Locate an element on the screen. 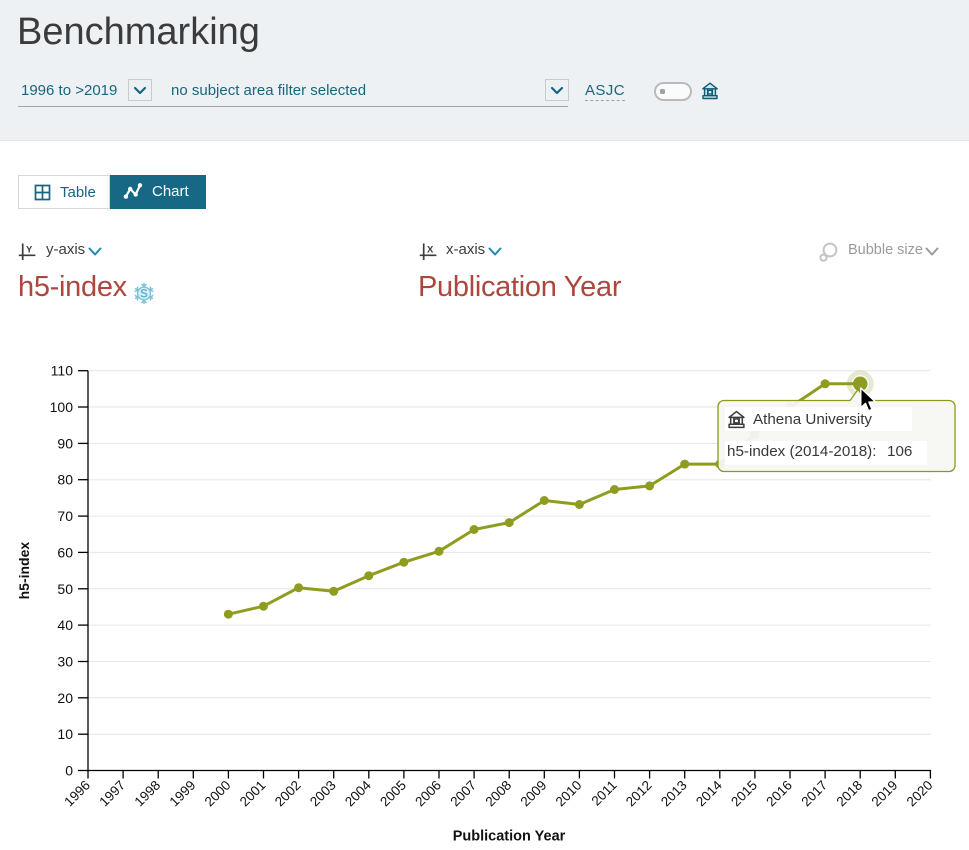  svg-text: 2010 is located at coordinates (569, 794).